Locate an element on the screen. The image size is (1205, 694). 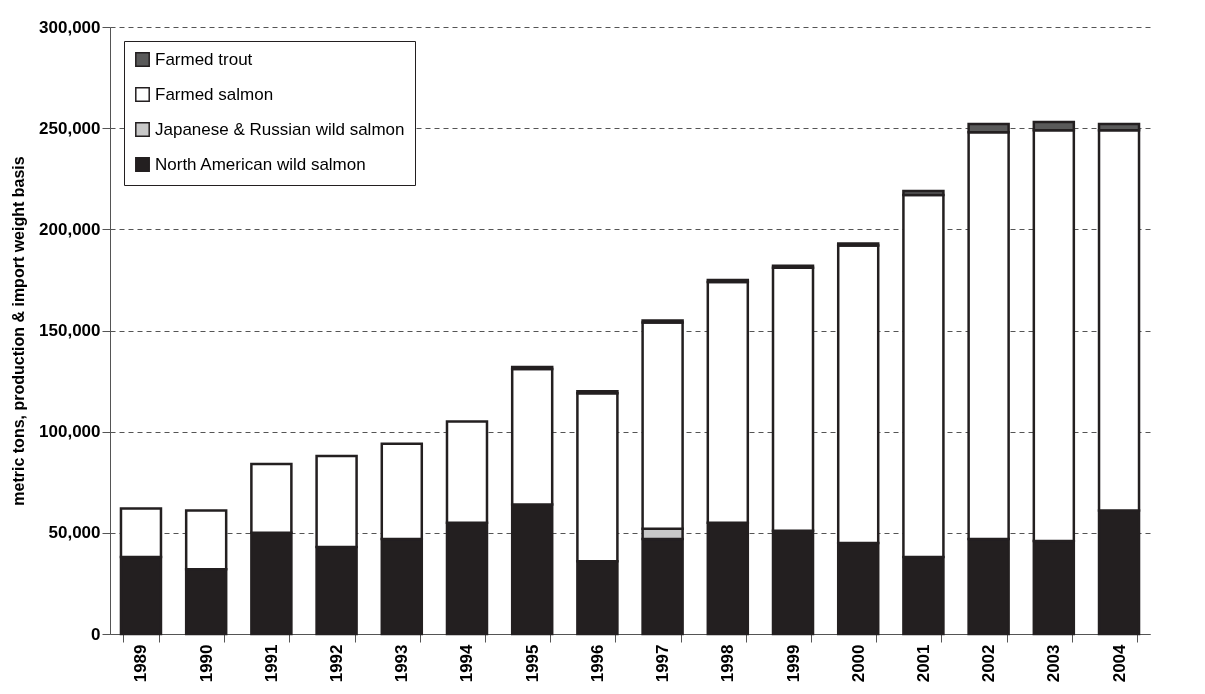
y-axis-title: metric tons, production & import weight basis is located at coordinates (19, 331).